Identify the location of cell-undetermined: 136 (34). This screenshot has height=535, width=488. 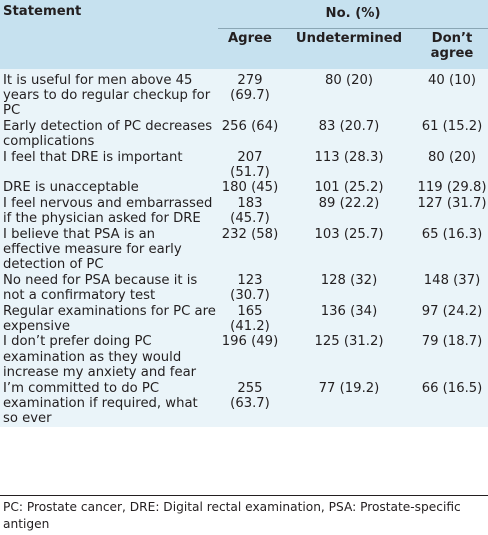
(349, 319).